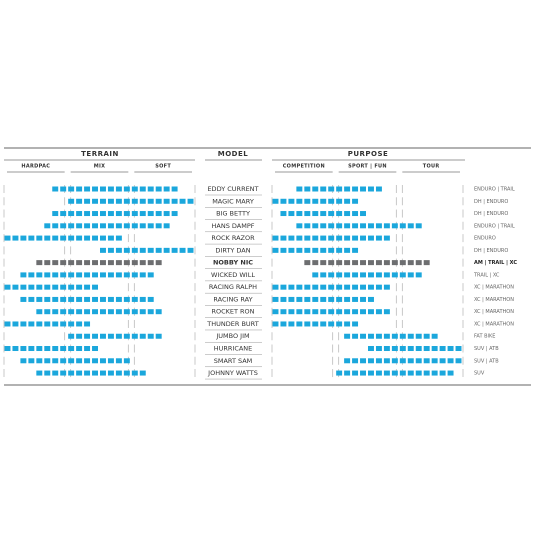 The image size is (535, 535). I want to click on model-name: MAGIC MARY, so click(233, 201).